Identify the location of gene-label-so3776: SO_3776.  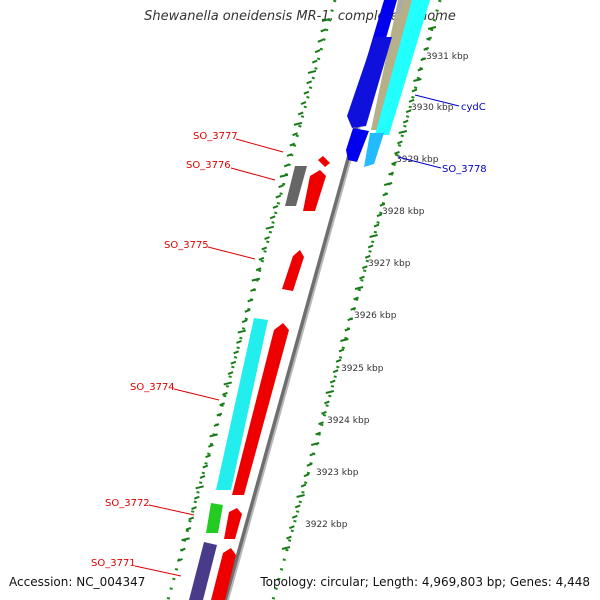
(208, 165).